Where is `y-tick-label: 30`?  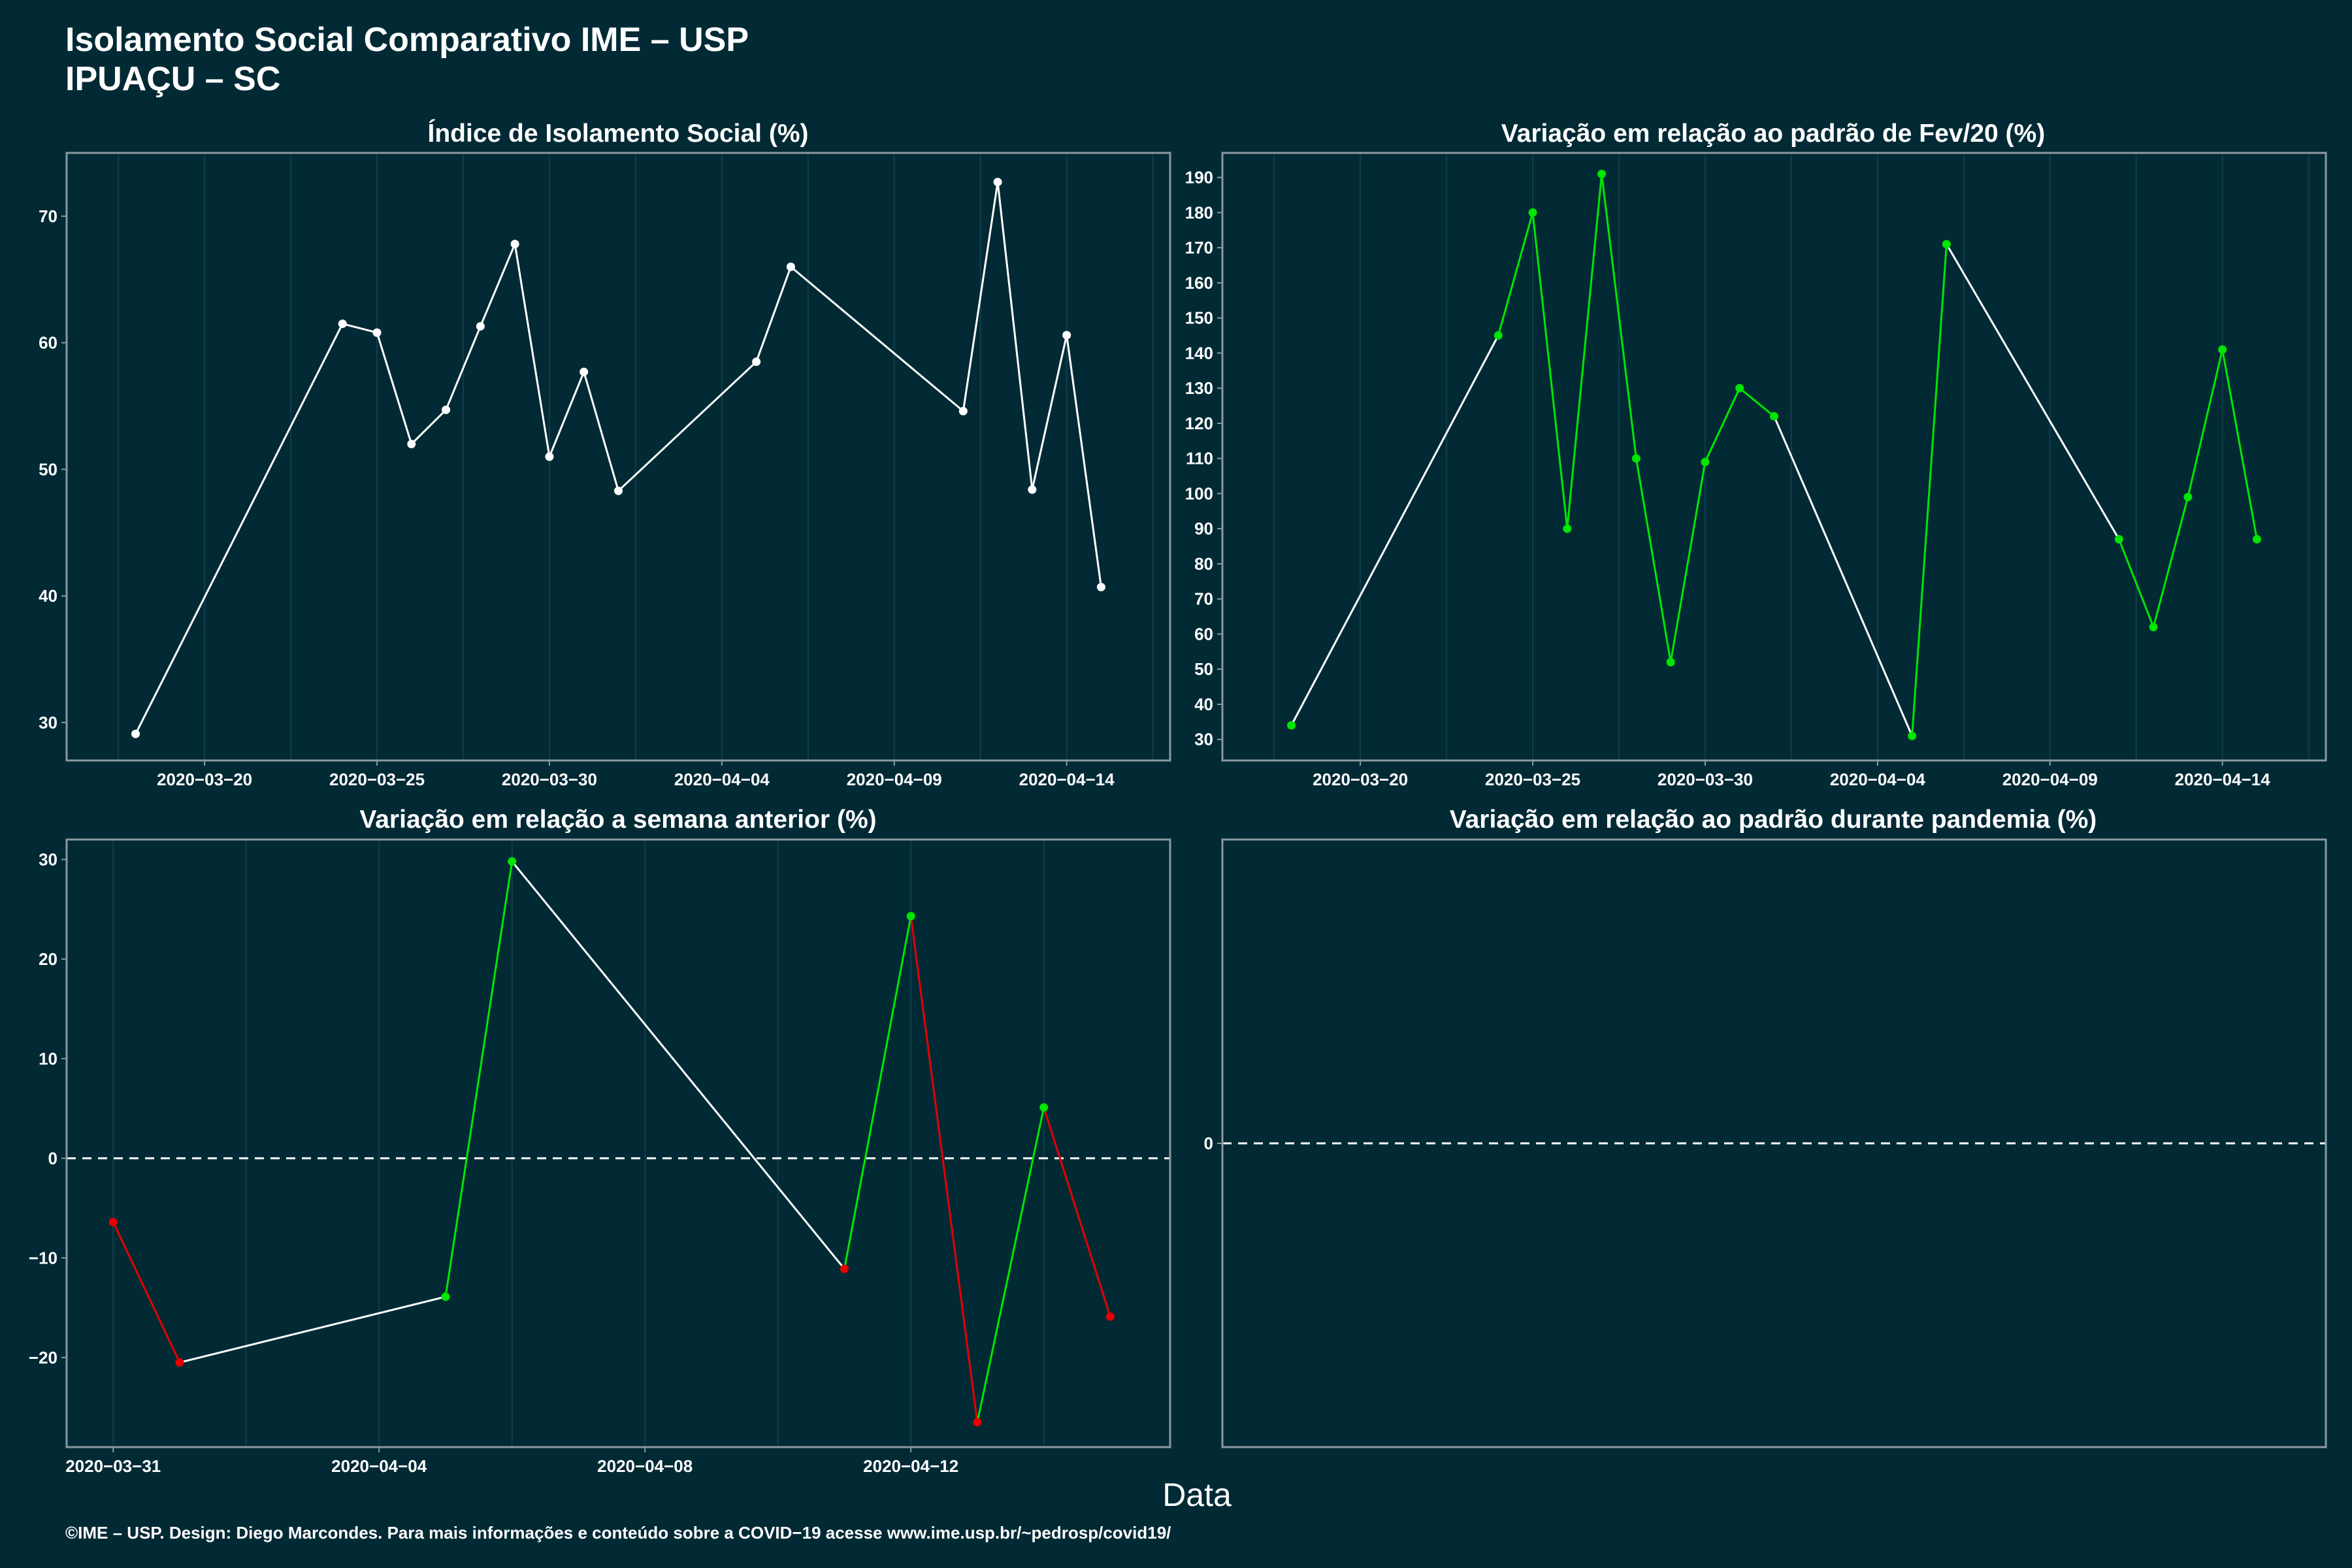
y-tick-label: 30 is located at coordinates (48, 859).